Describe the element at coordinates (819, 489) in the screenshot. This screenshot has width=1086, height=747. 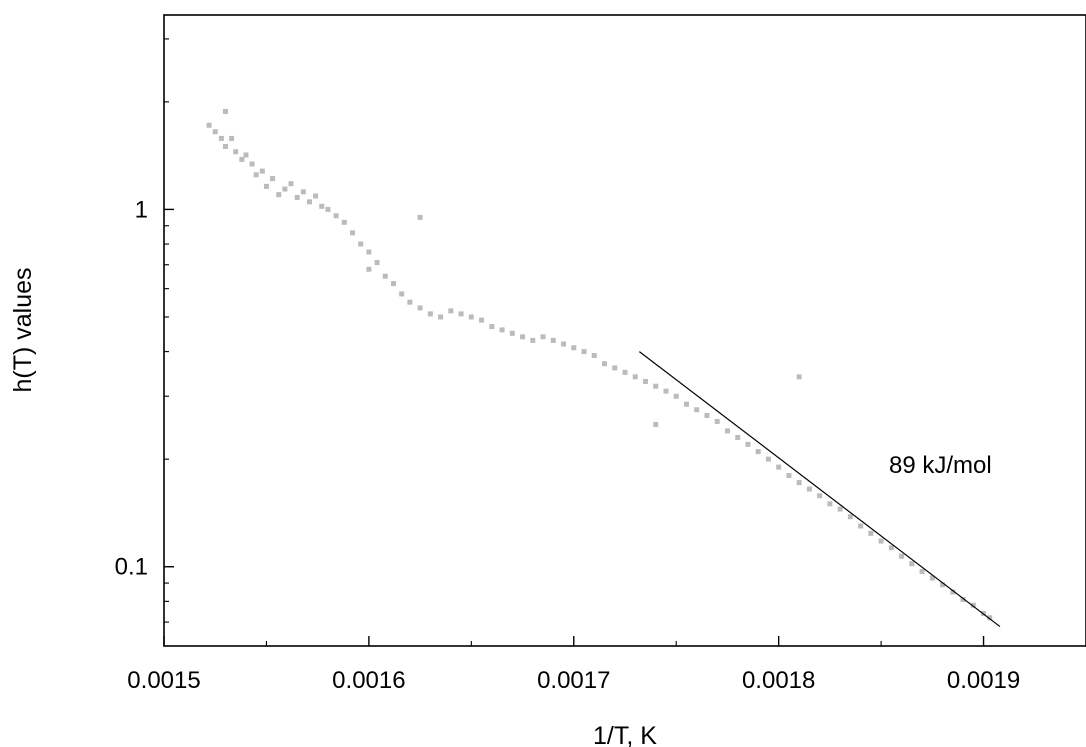
I see `fit-line` at that location.